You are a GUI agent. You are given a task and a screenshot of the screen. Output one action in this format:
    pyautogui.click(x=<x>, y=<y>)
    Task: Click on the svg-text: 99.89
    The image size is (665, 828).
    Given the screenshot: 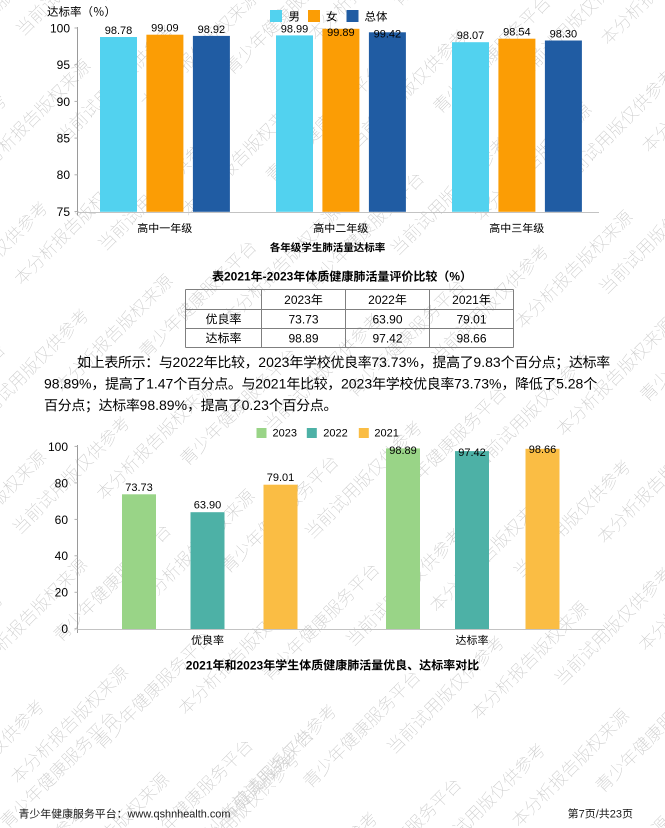 What is the action you would take?
    pyautogui.click(x=341, y=33)
    